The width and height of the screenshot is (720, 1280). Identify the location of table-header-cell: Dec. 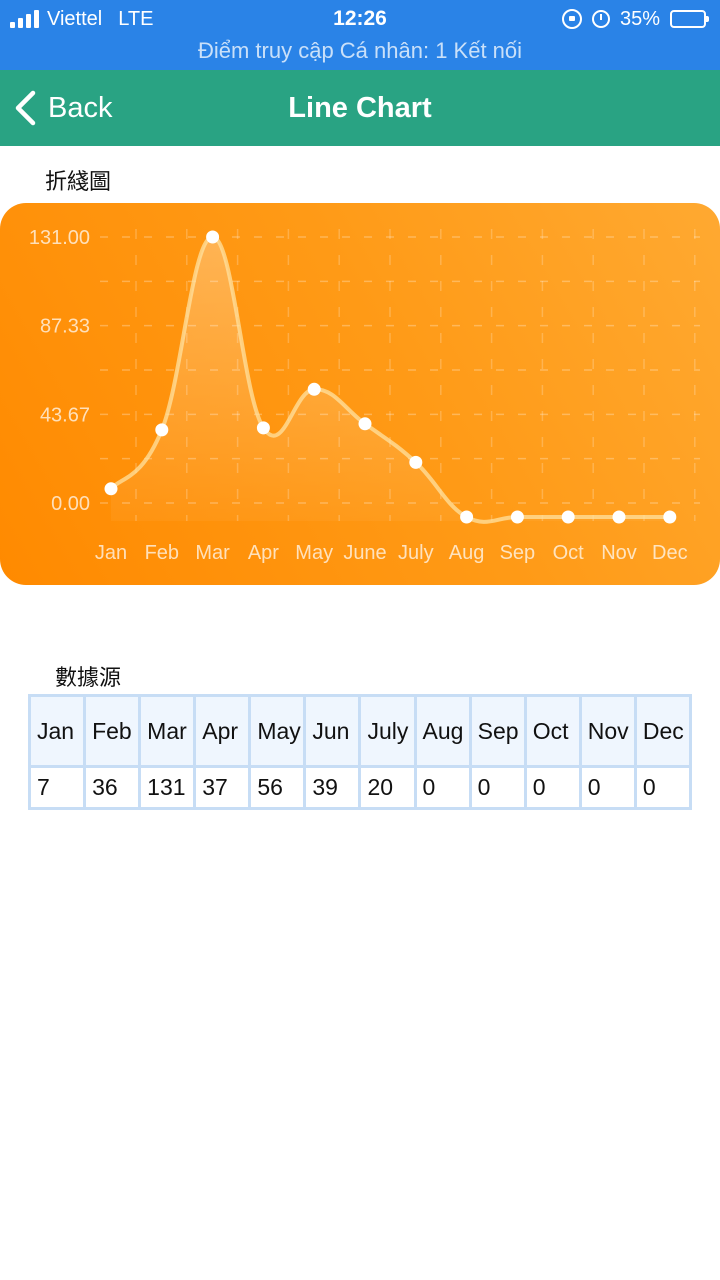
(663, 731).